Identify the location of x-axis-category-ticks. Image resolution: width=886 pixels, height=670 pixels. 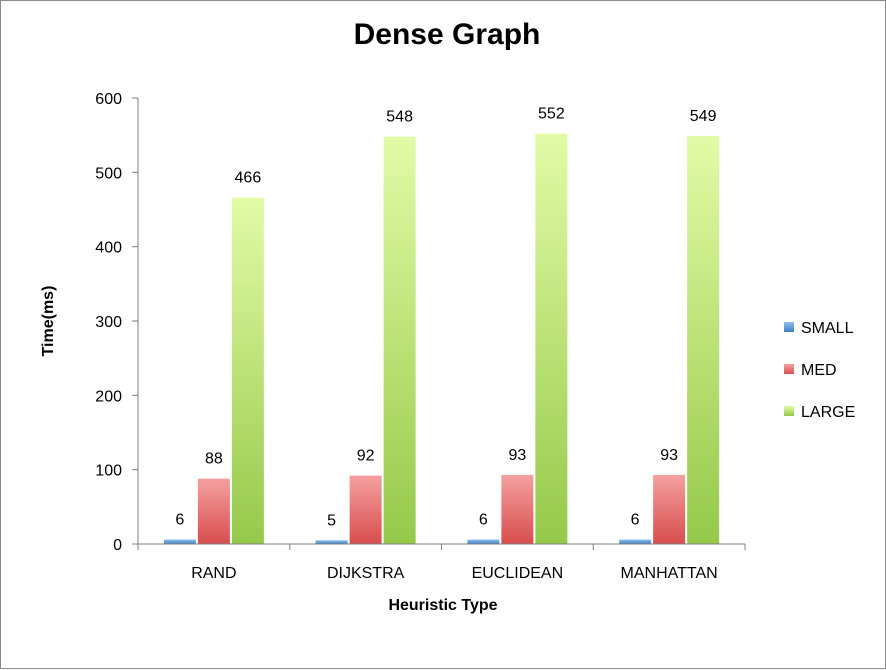
(441, 547).